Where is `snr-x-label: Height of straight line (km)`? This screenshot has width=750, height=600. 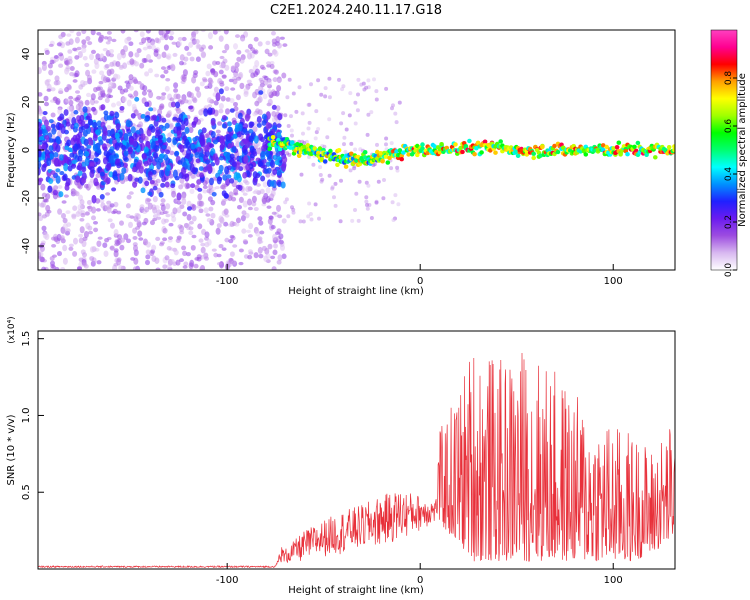 snr-x-label: Height of straight line (km) is located at coordinates (356, 590).